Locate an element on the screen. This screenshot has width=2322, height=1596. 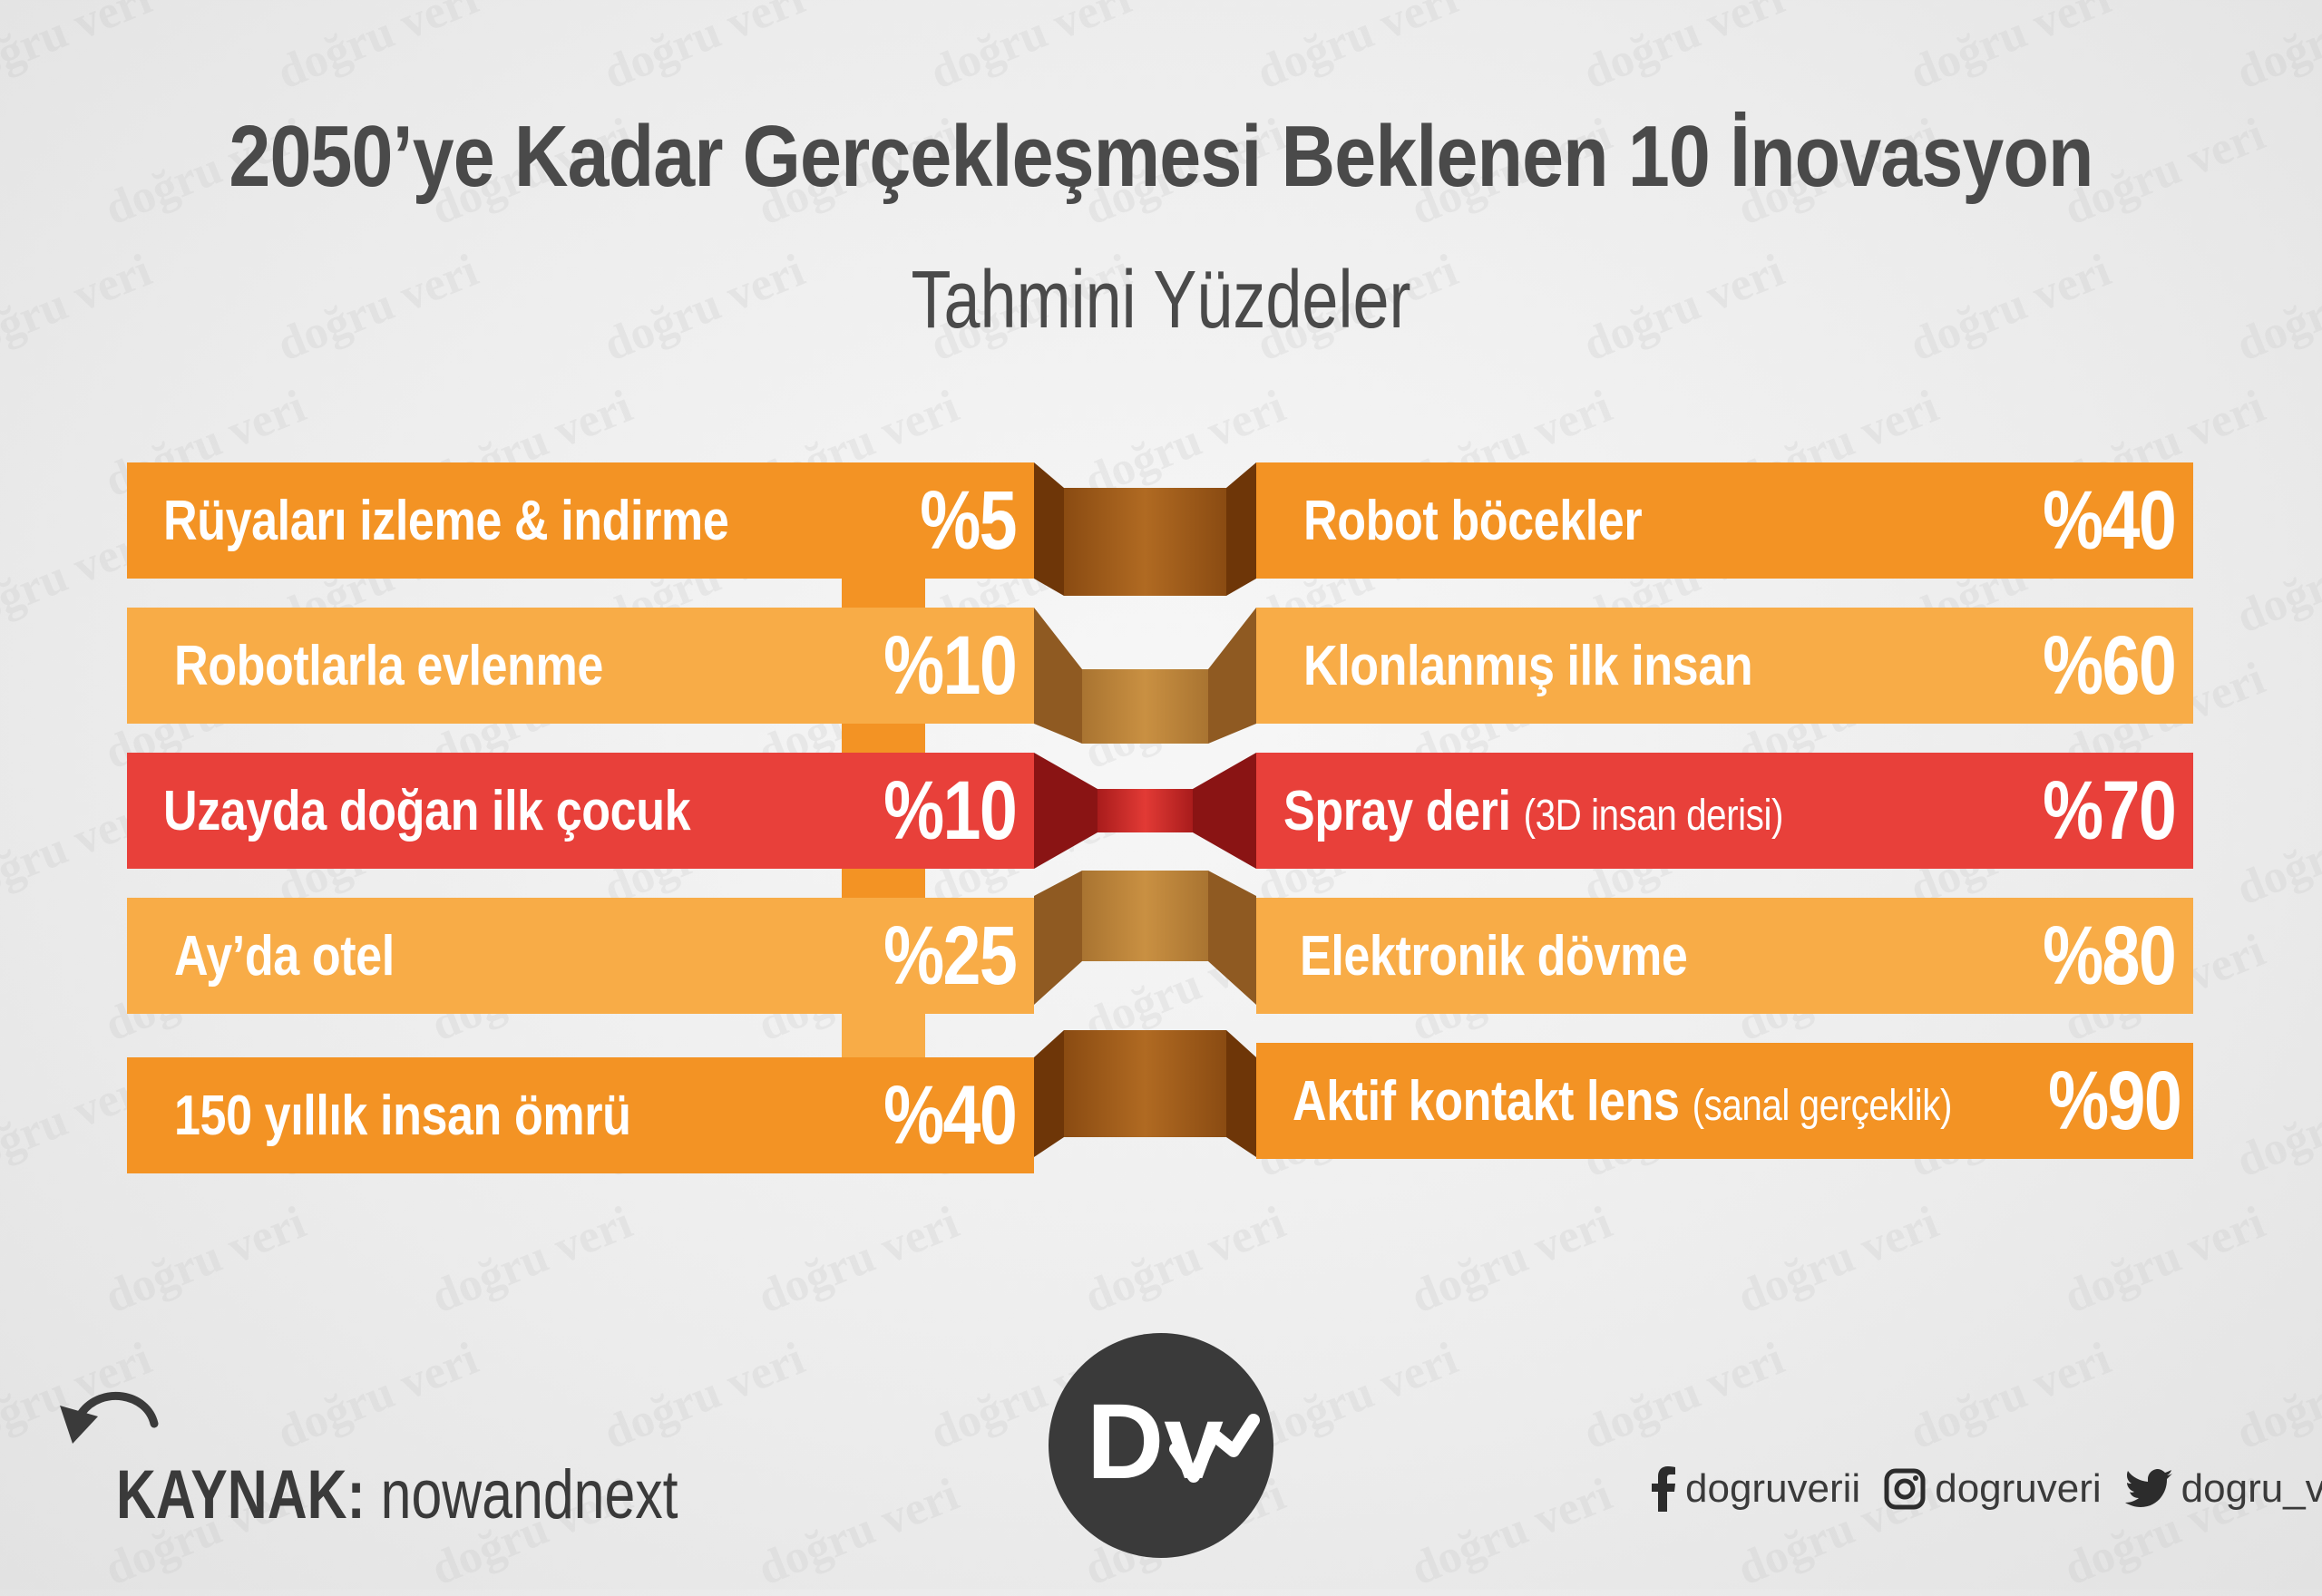
logo-graphic: Dv is located at coordinates (1161, 1445).